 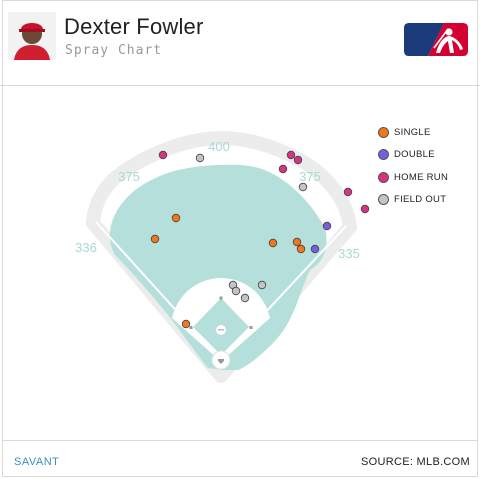 I want to click on legend-label: HOME RUN, so click(x=421, y=177).